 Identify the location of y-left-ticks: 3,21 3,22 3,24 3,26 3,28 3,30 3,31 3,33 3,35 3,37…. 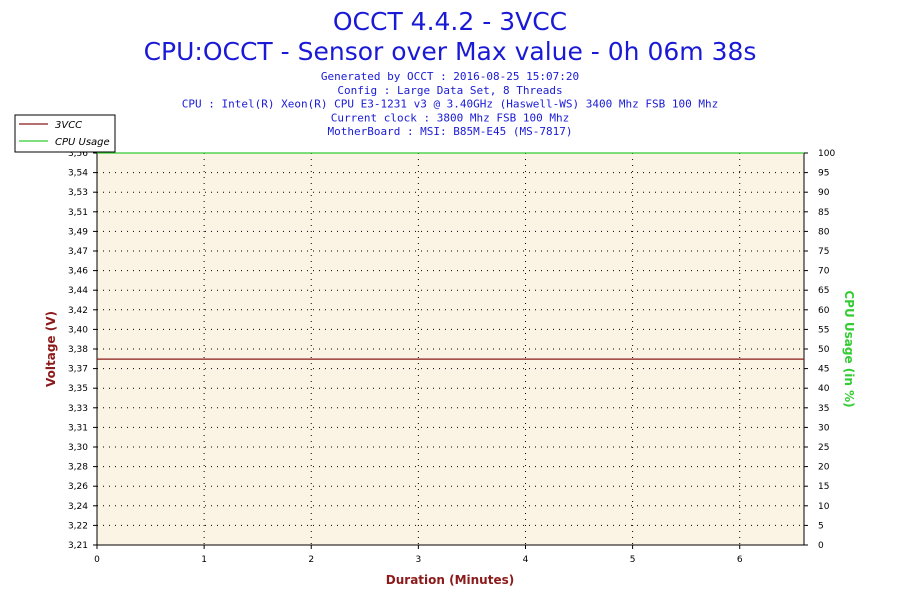
(82, 350).